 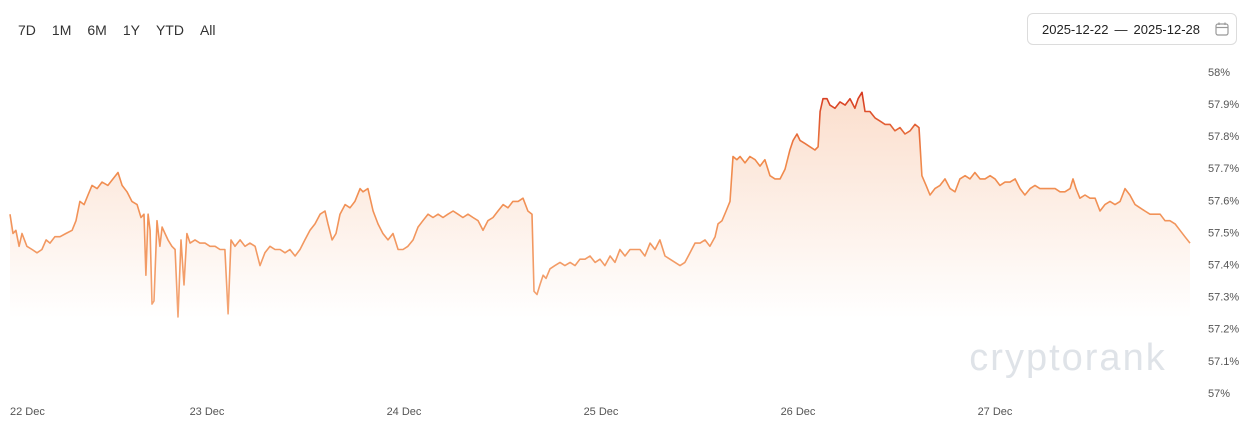 What do you see at coordinates (1219, 73) in the screenshot?
I see `y-tick-label: 58%` at bounding box center [1219, 73].